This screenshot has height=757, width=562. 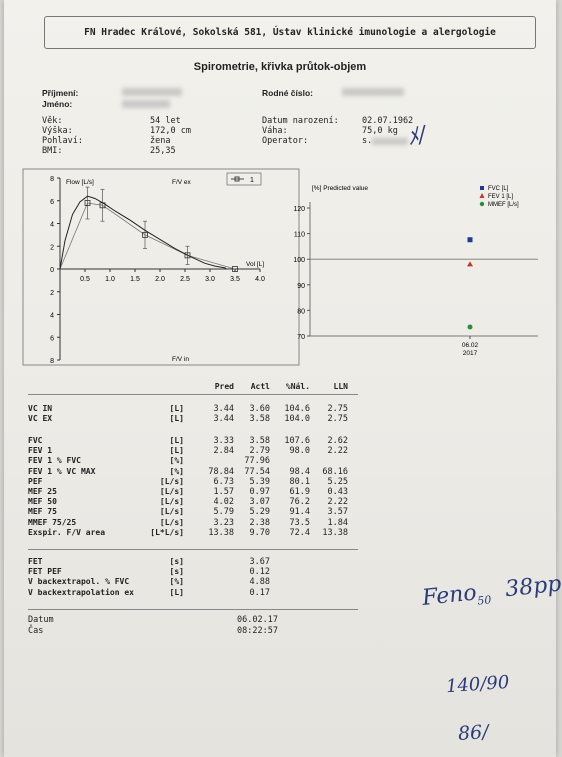 I want to click on cell-pred: 13.38, so click(x=221, y=532).